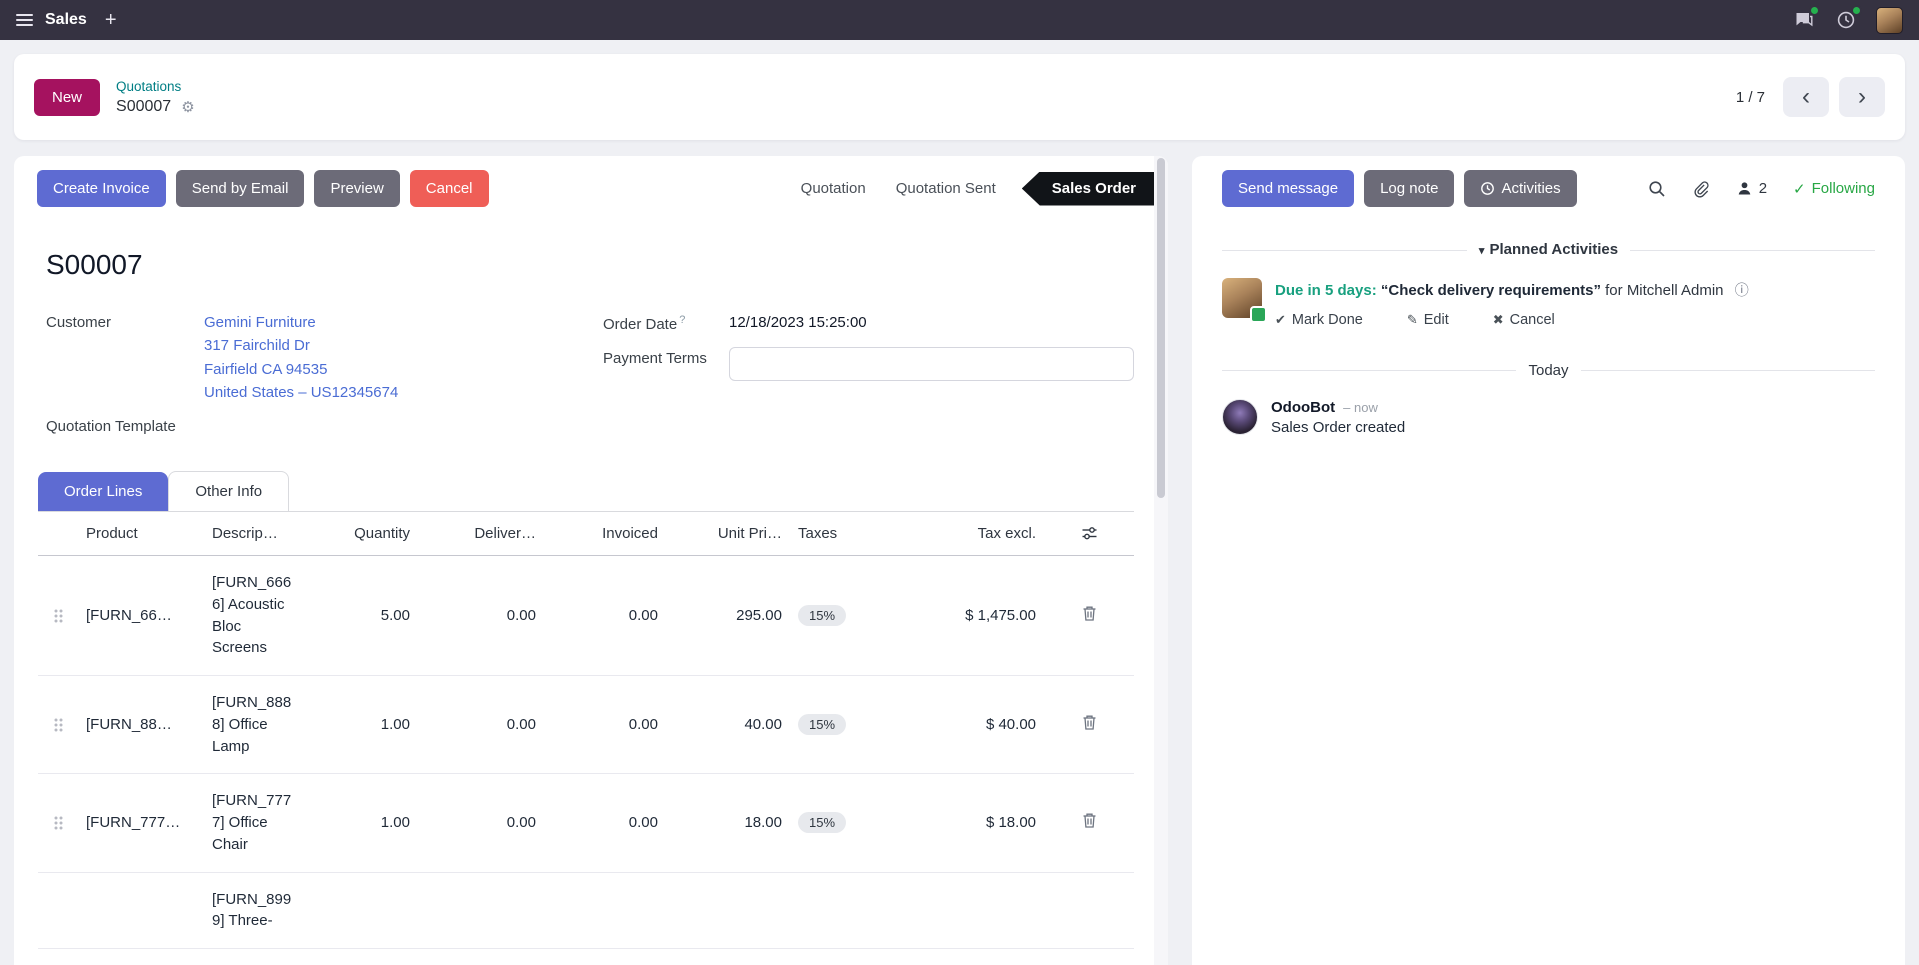 Image resolution: width=1919 pixels, height=965 pixels. What do you see at coordinates (449, 188) in the screenshot?
I see `cancel-button: Cancel` at bounding box center [449, 188].